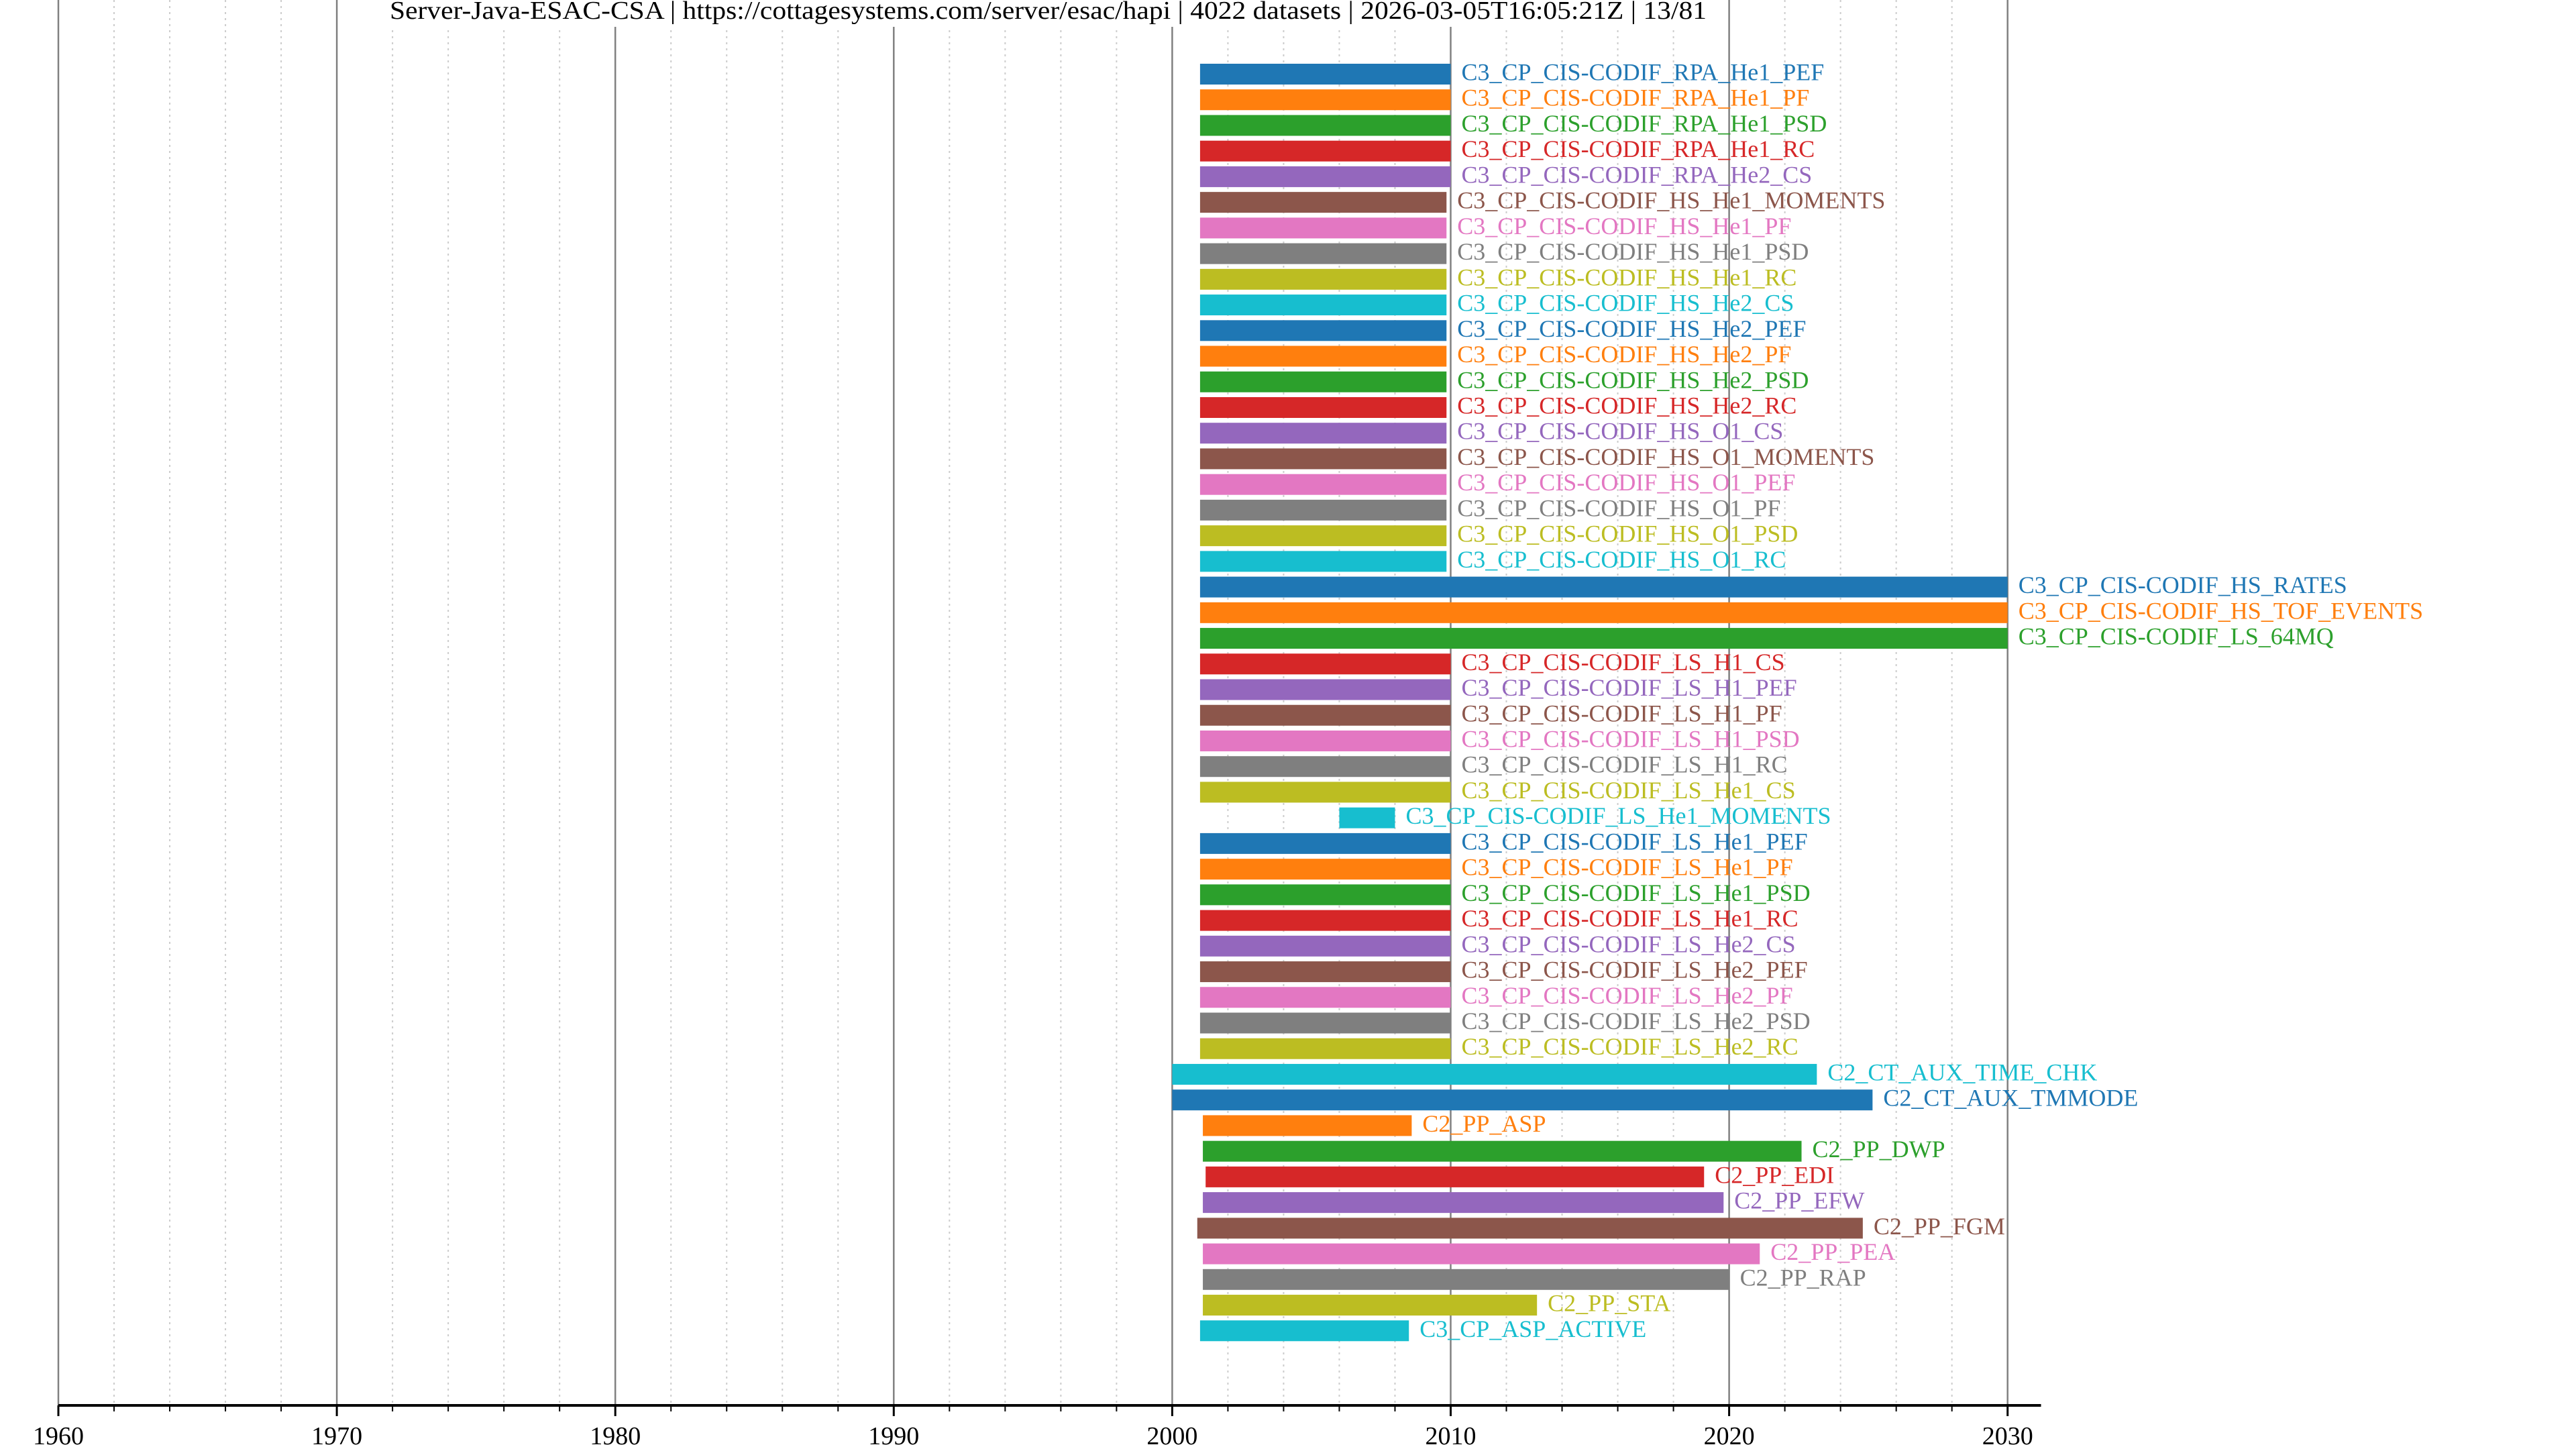 The image size is (2576, 1449). What do you see at coordinates (1627, 995) in the screenshot?
I see `dataset-label: C3_CP_CIS-CODIF_LS_He2_PF` at bounding box center [1627, 995].